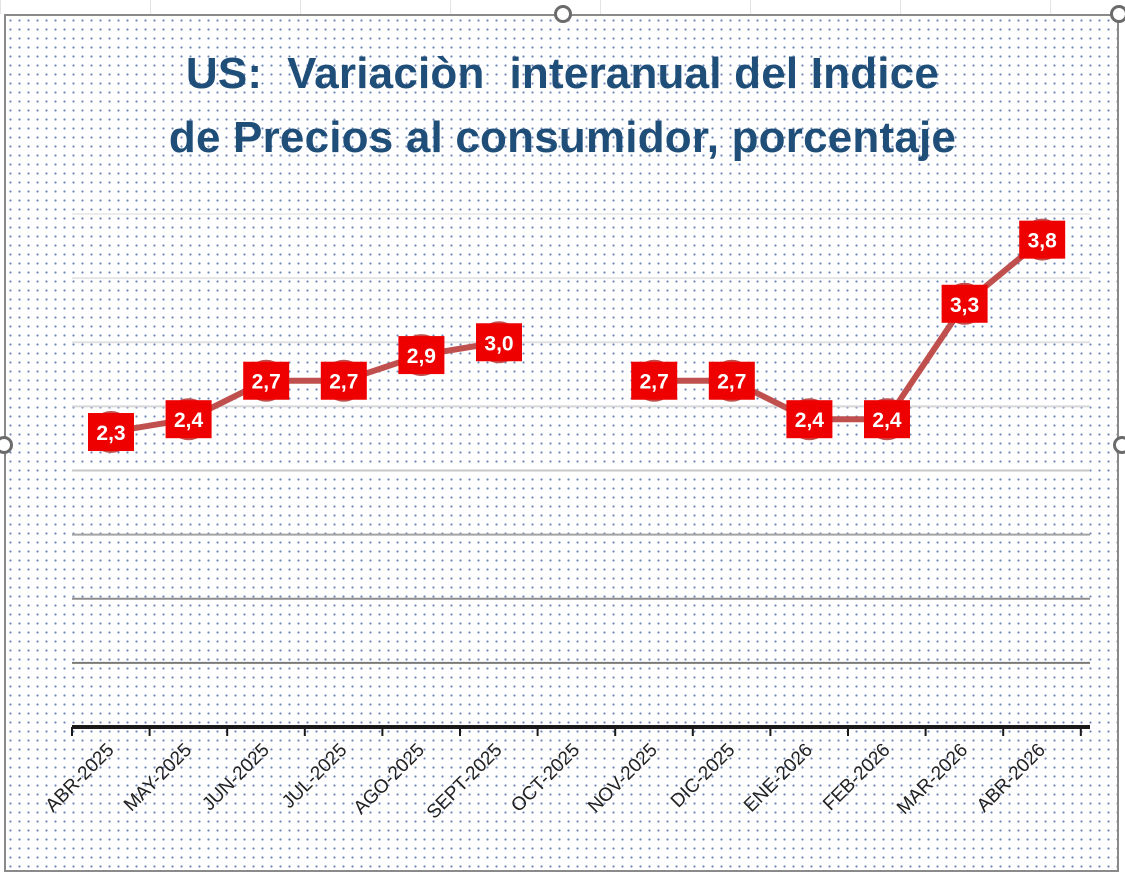 This screenshot has height=875, width=1125. What do you see at coordinates (562, 73) in the screenshot?
I see `chart-title-line-1: US: Variaciòn interanual del Indice` at bounding box center [562, 73].